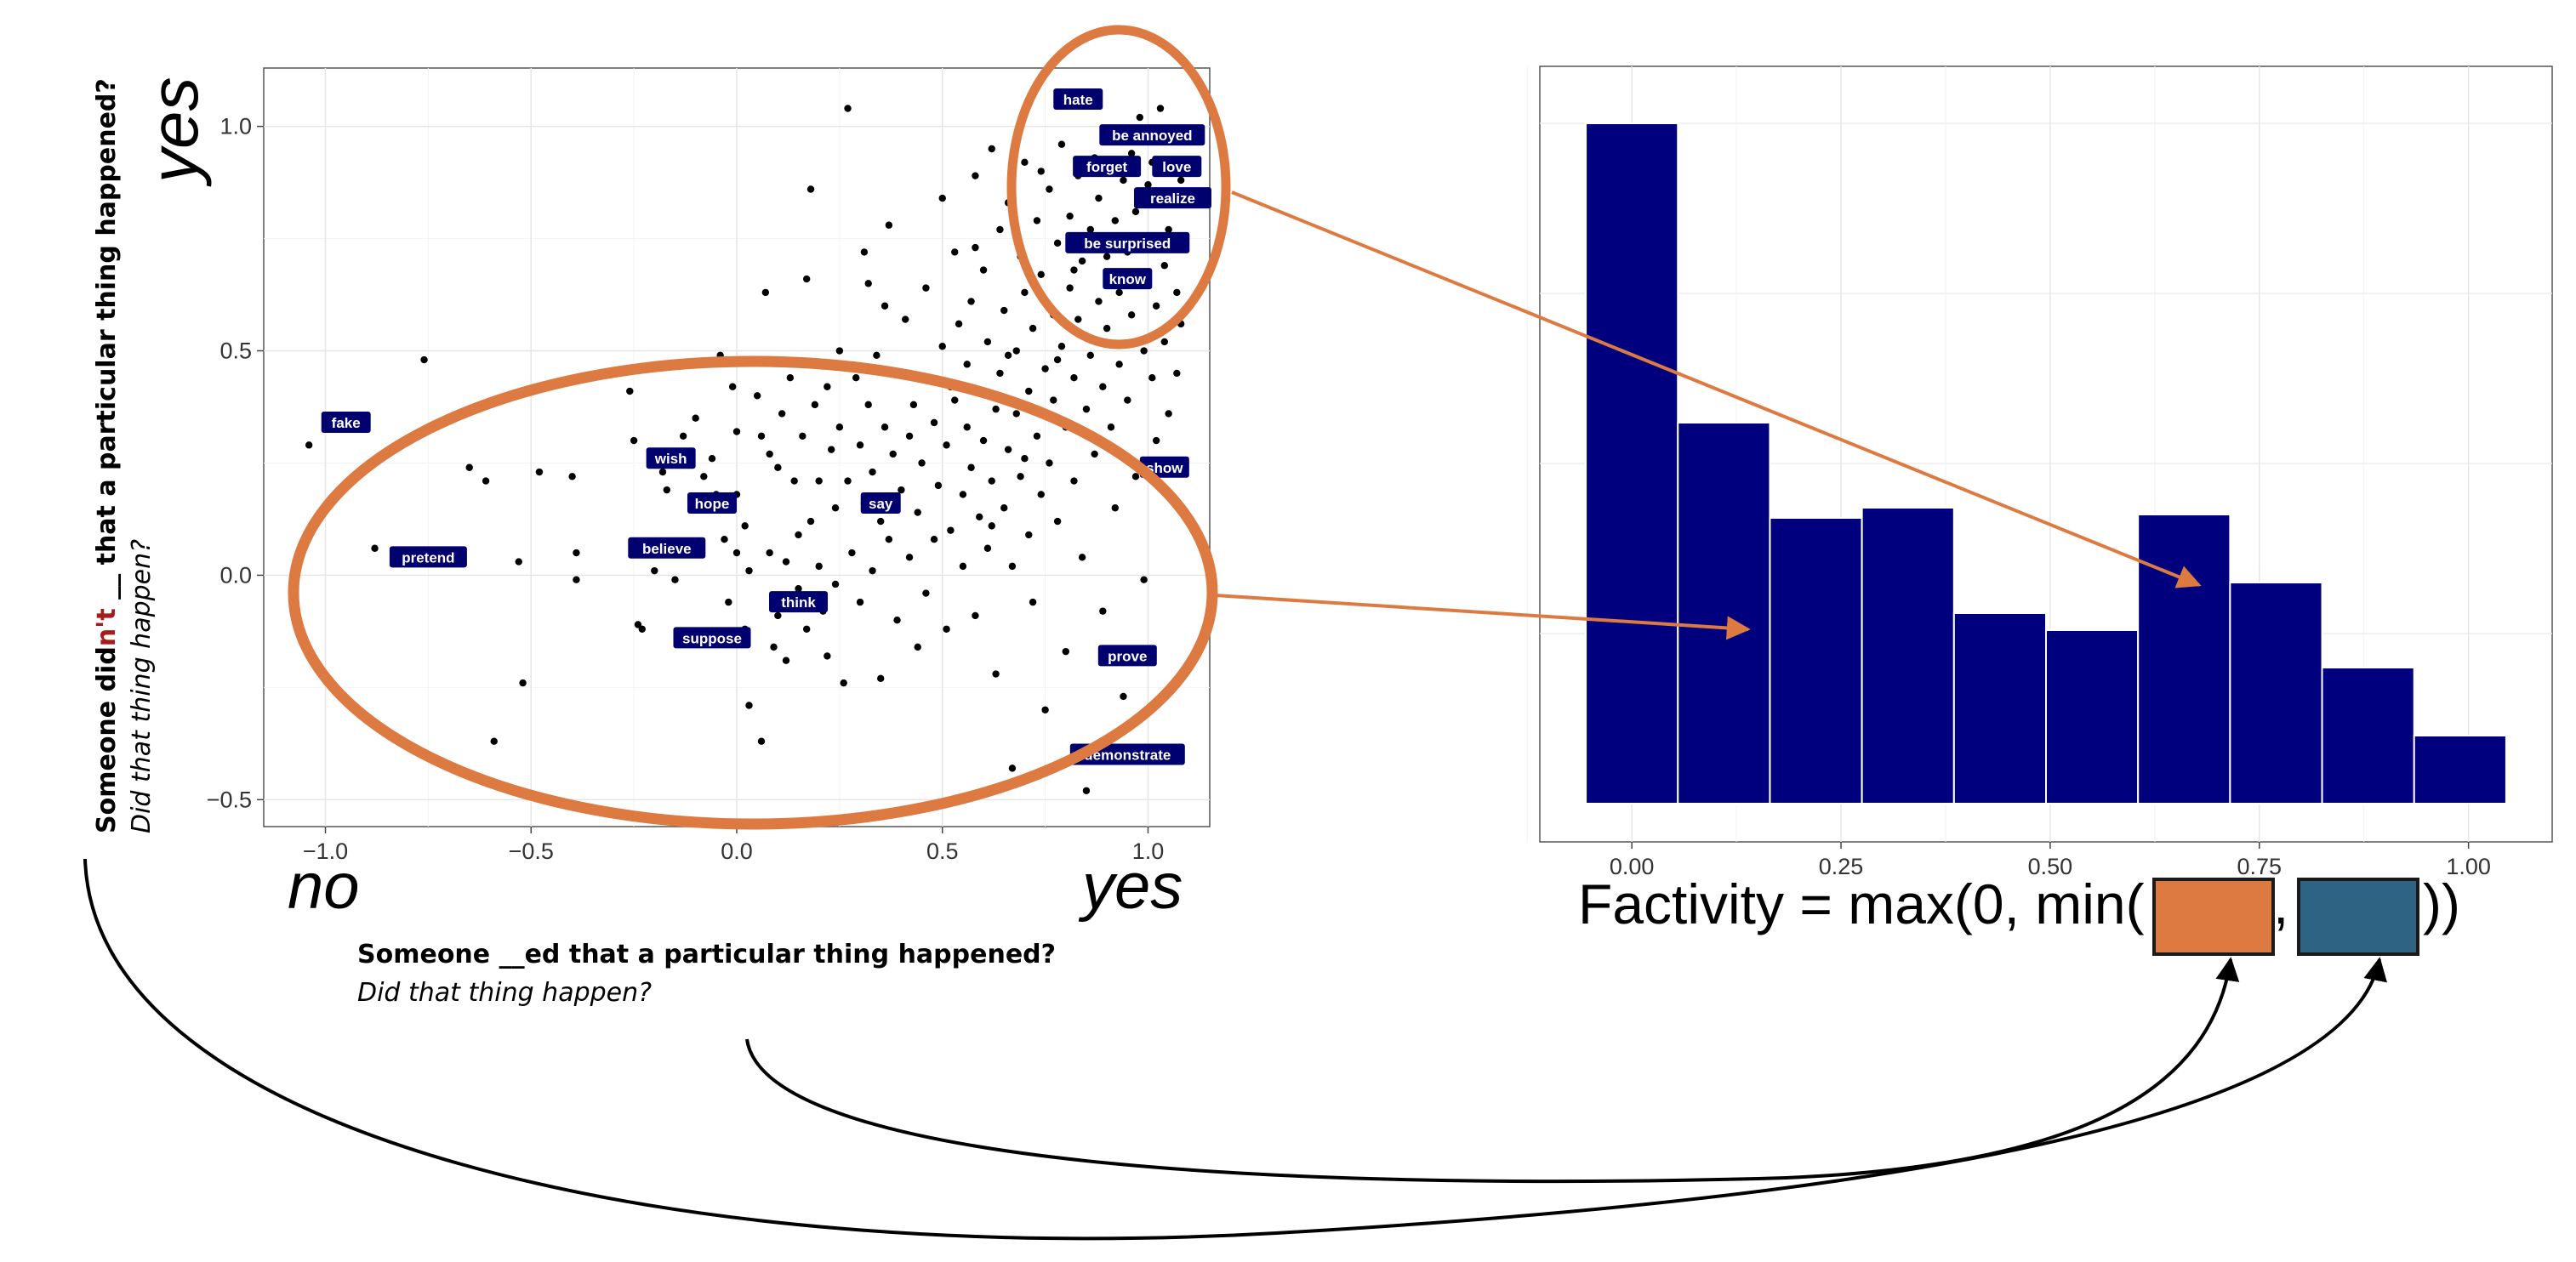 This screenshot has width=2576, height=1262. I want to click on x-axis-yes-word: yes, so click(1133, 887).